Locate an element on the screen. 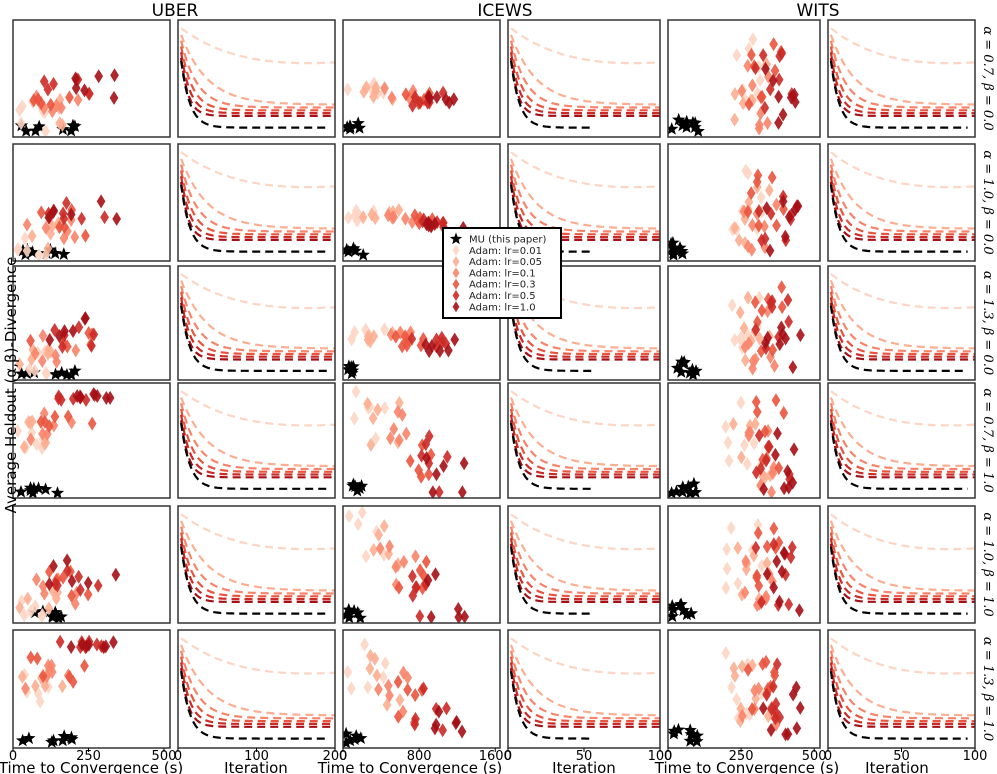  x-tick-label: 1600 is located at coordinates (495, 756).